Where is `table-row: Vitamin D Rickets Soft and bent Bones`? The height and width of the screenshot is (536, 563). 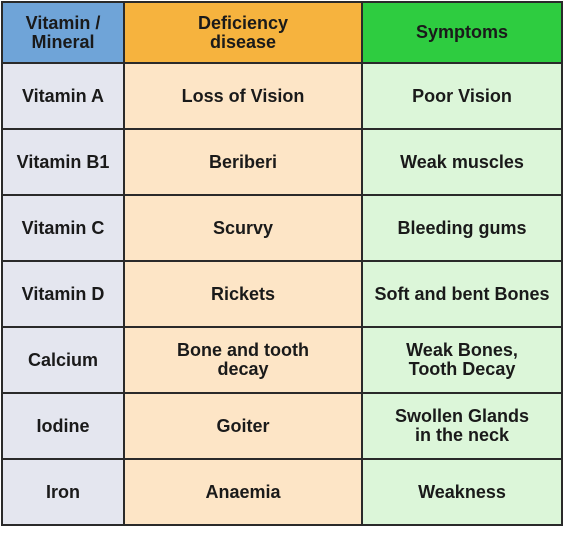 table-row: Vitamin D Rickets Soft and bent Bones is located at coordinates (282, 294).